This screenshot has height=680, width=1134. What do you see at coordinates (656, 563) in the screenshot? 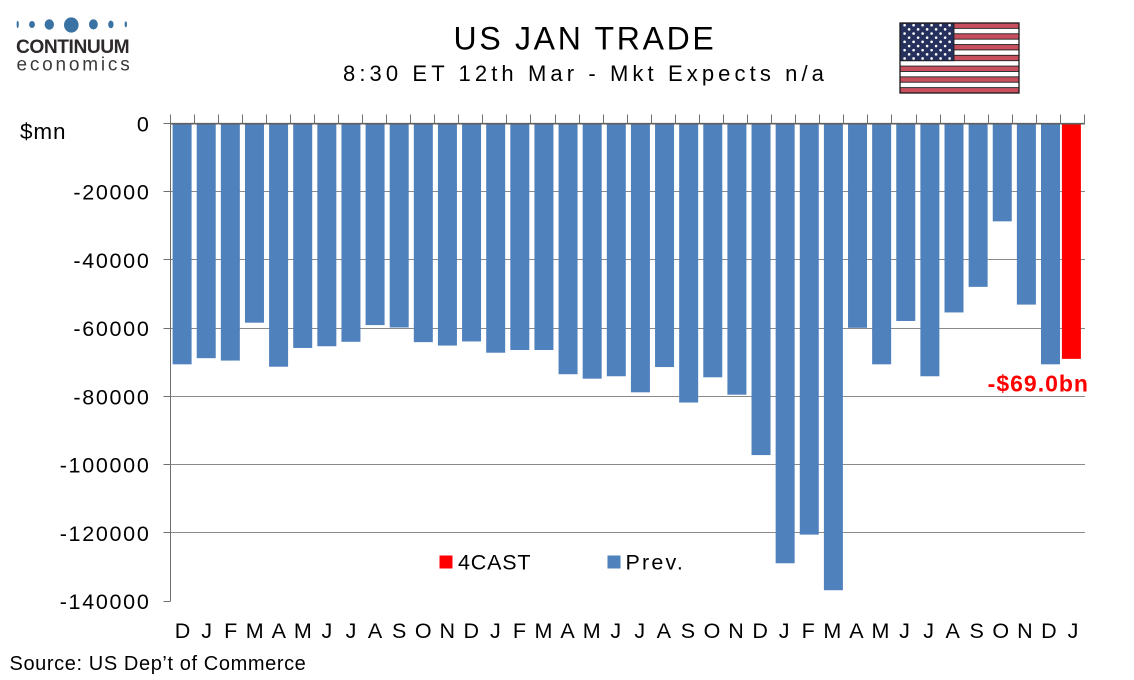
I see `svg-text: Prev.` at bounding box center [656, 563].